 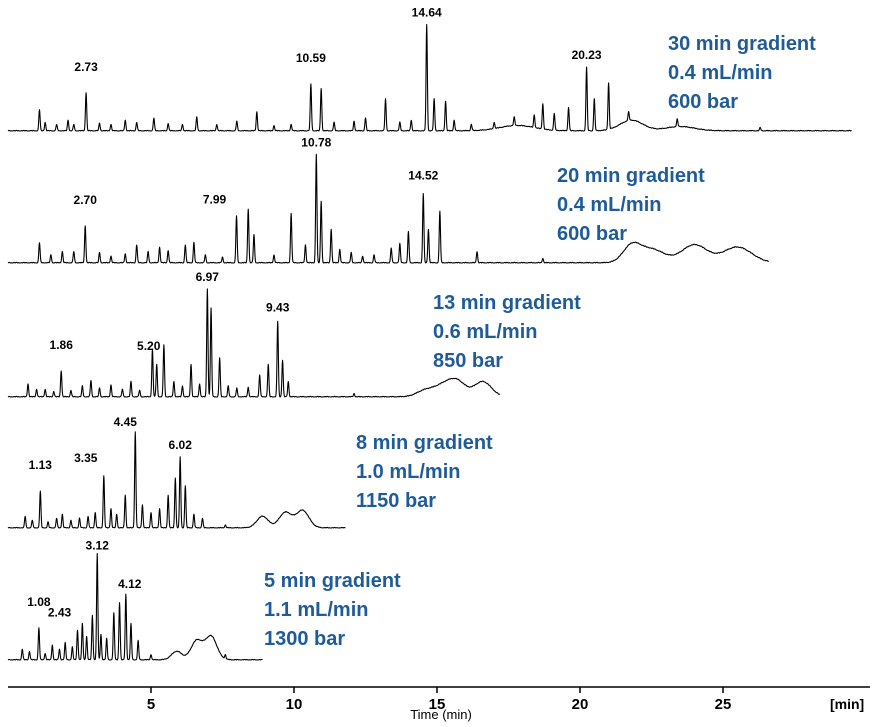 What do you see at coordinates (592, 234) in the screenshot?
I see `condition-2-line-3: 600 bar` at bounding box center [592, 234].